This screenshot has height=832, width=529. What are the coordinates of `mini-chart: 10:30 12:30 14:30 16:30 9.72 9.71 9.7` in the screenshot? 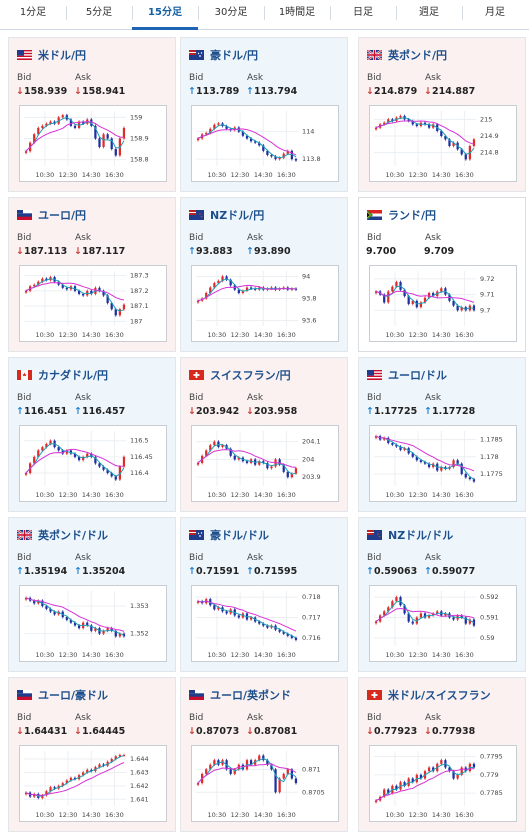 It's located at (443, 303).